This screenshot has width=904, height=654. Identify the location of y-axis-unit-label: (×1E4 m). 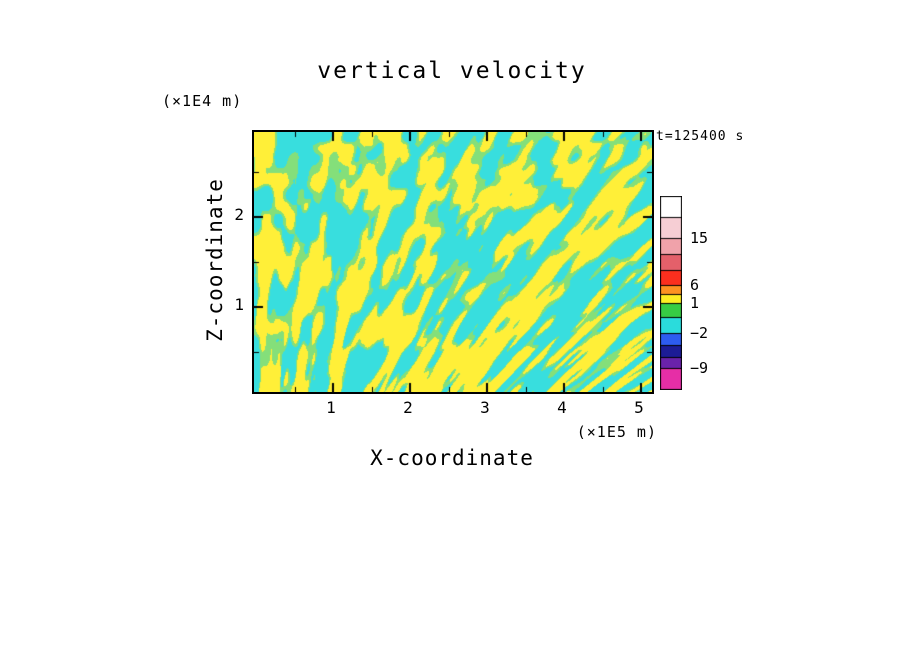
(202, 101).